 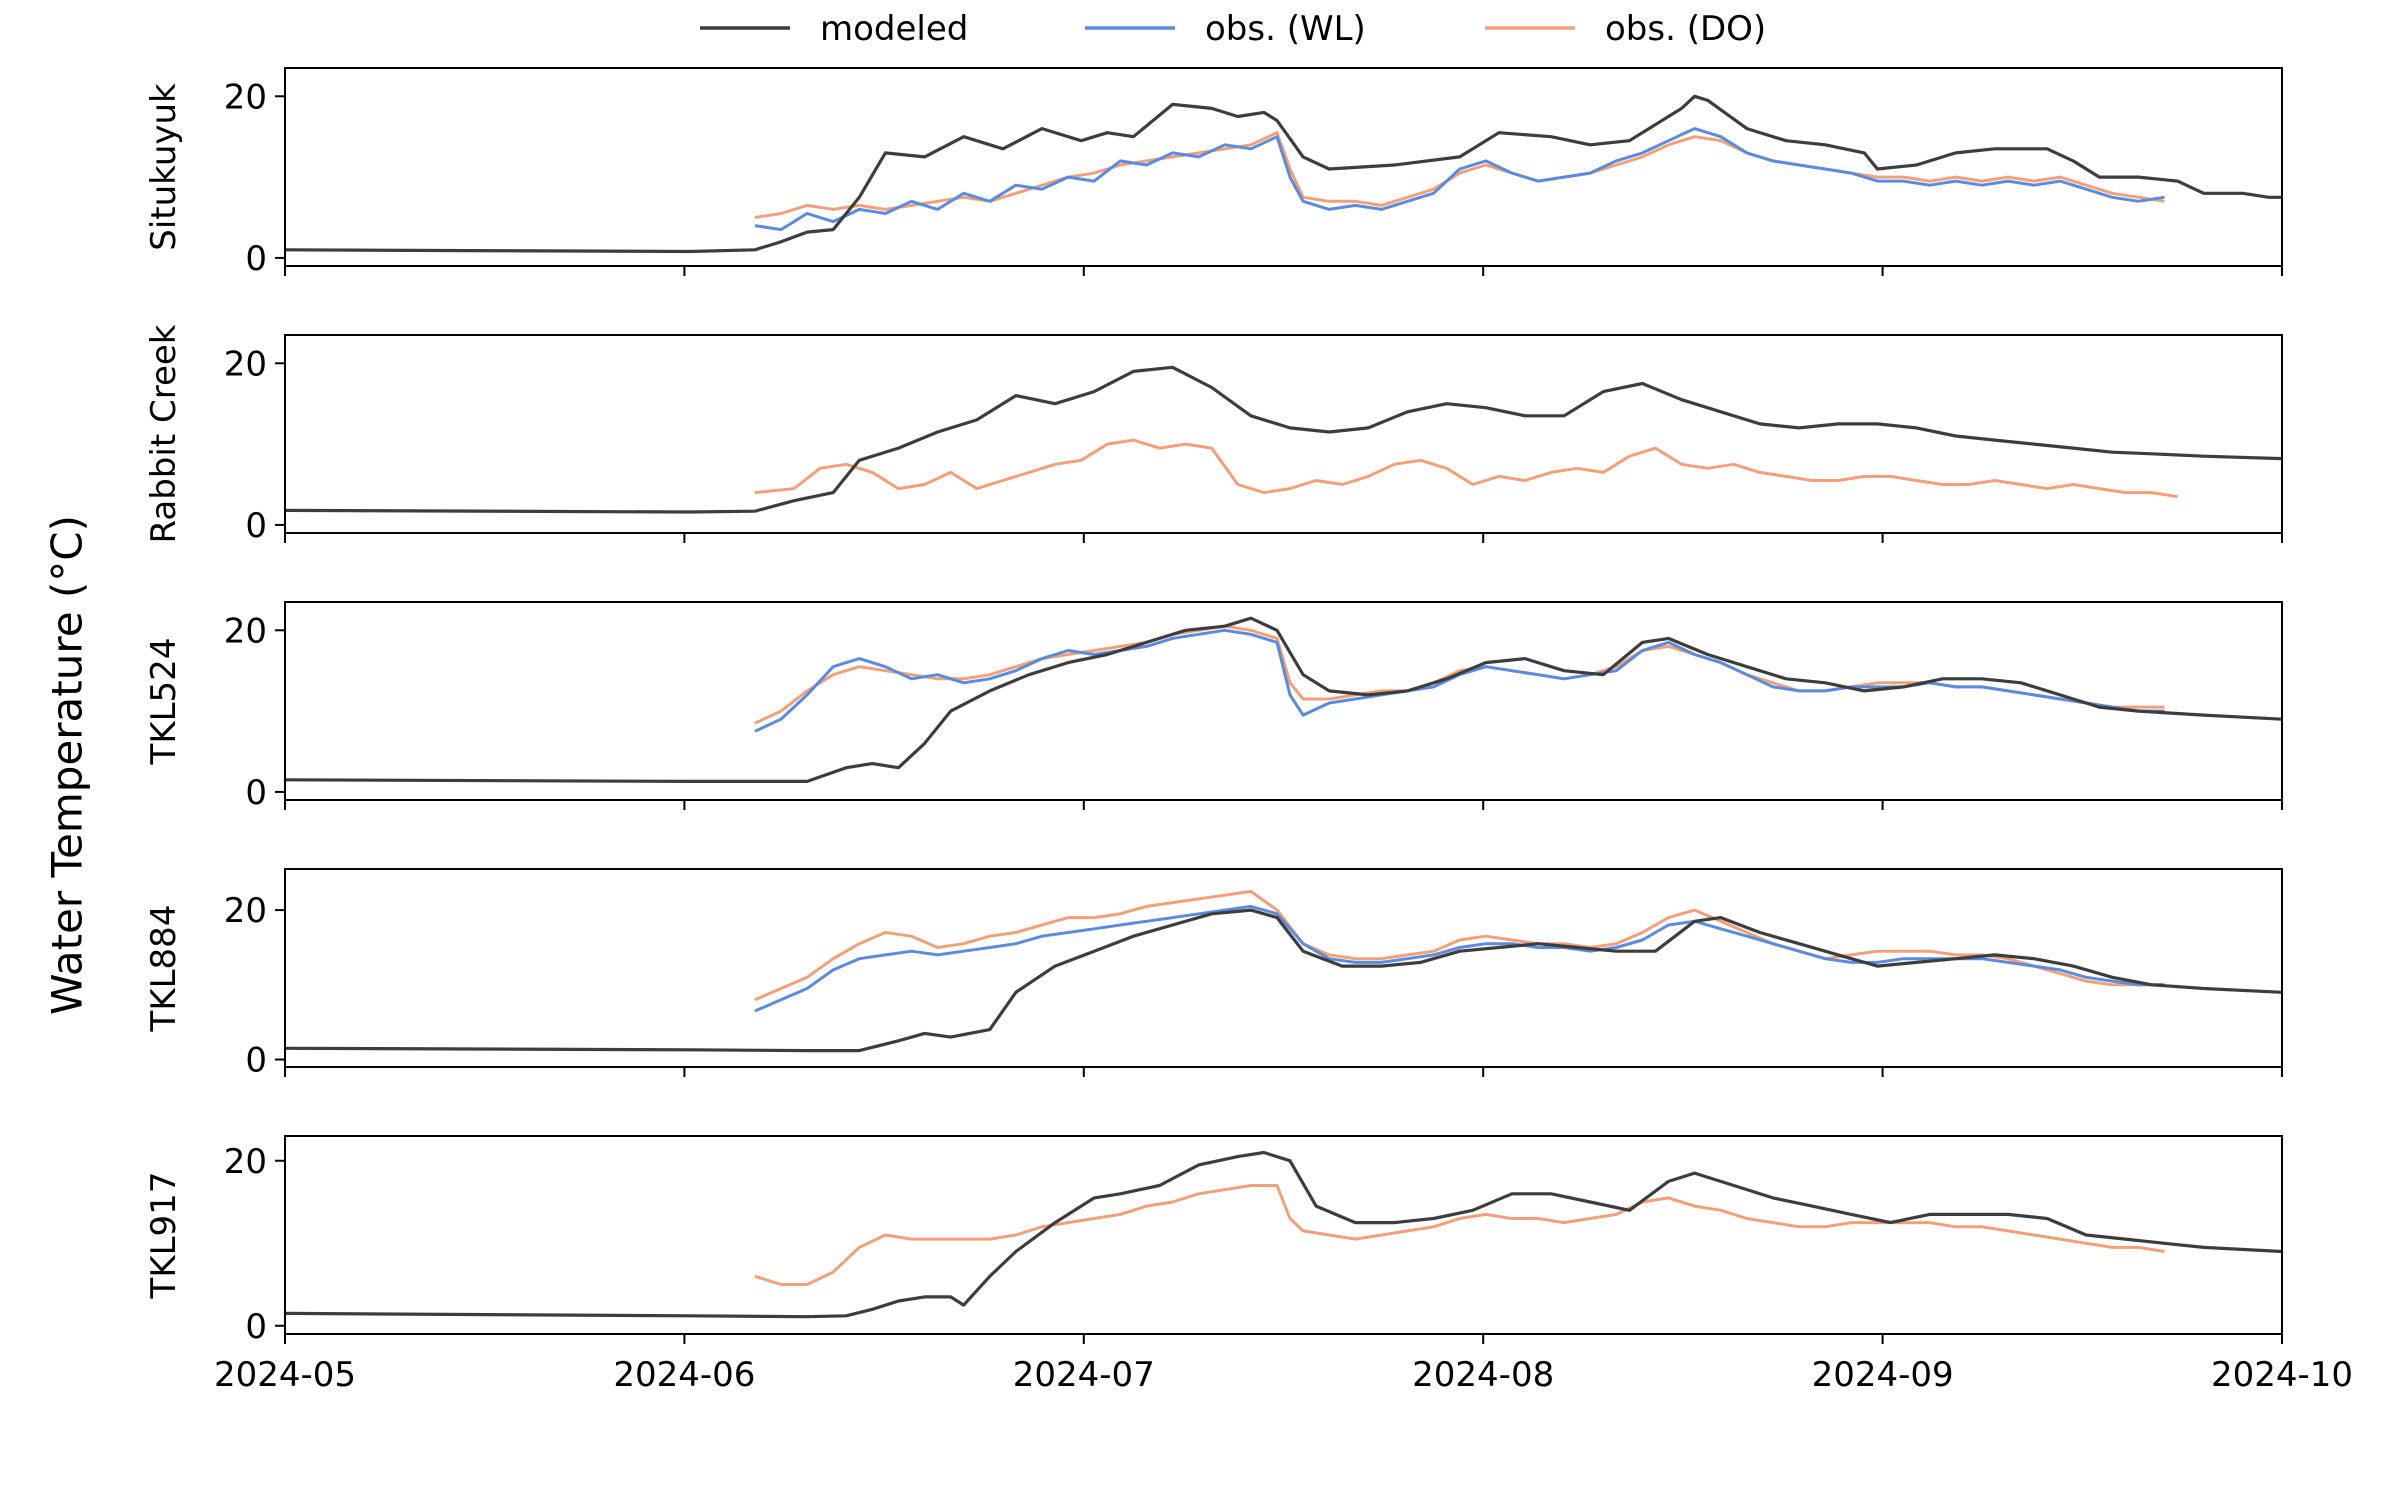 I want to click on x-tick-label: 2024-05, so click(x=285, y=1375).